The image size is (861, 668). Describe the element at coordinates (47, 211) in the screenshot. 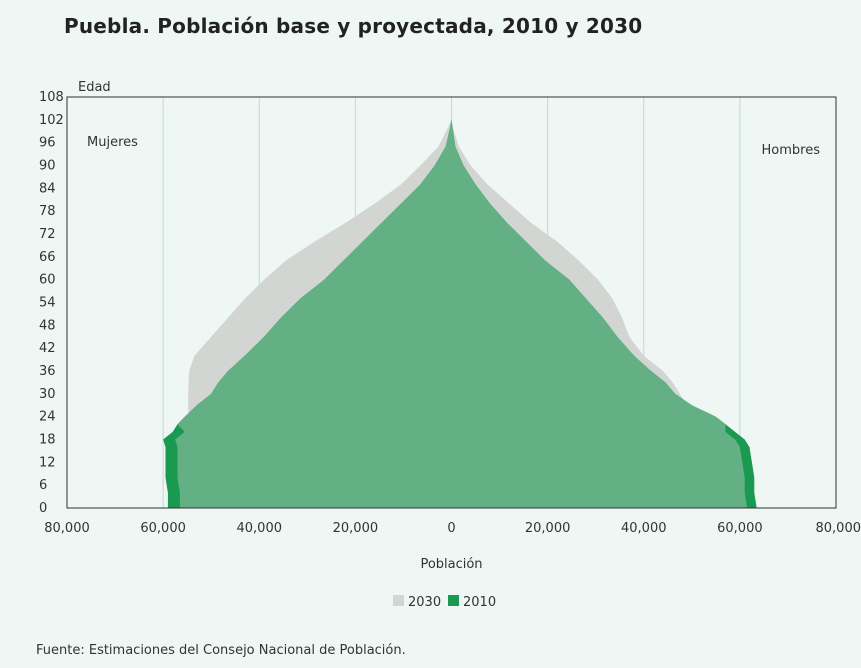

I see `y-tick-label: 78` at that location.